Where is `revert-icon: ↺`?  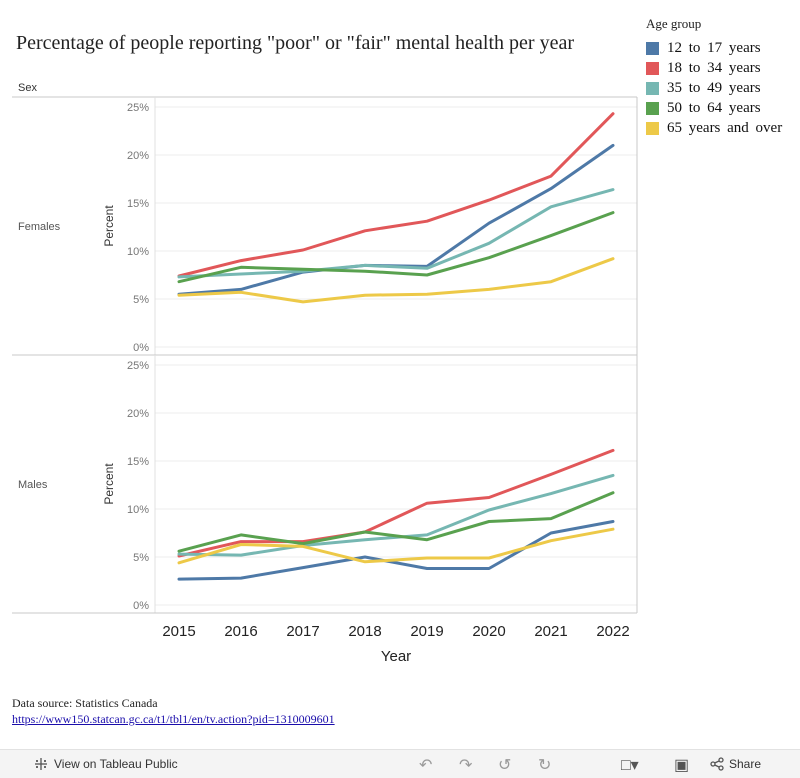
revert-icon: ↺ is located at coordinates (505, 765).